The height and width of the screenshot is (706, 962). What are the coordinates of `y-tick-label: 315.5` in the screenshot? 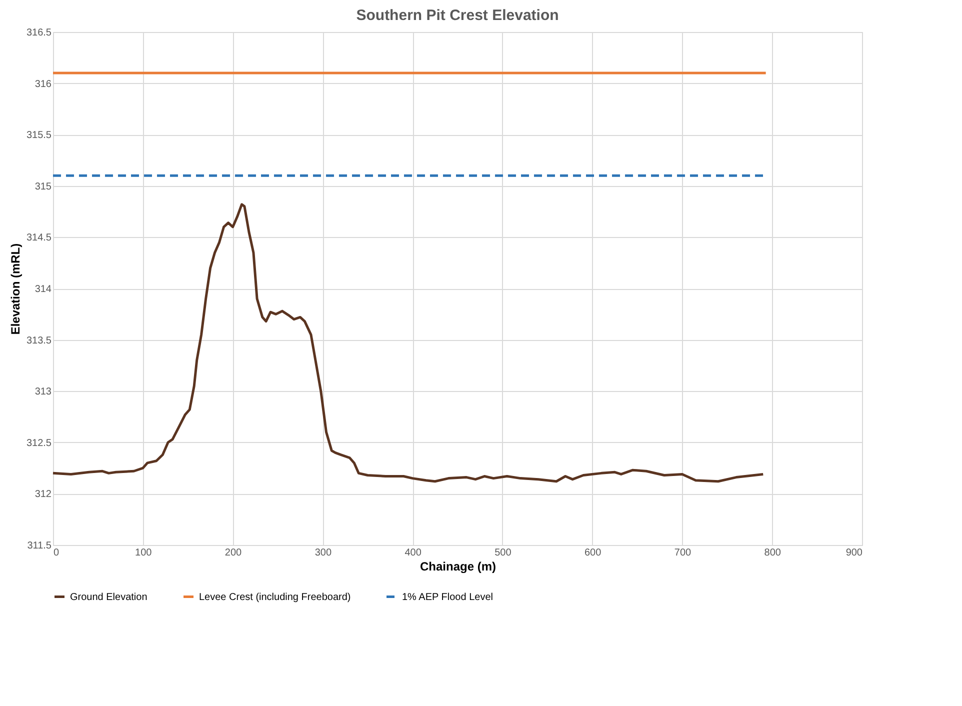 It's located at (39, 136).